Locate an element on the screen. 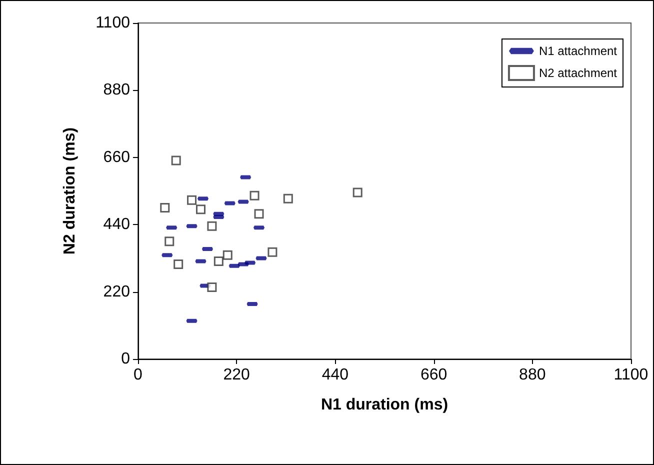 This screenshot has width=654, height=465. y-tick-label: 880 is located at coordinates (116, 90).